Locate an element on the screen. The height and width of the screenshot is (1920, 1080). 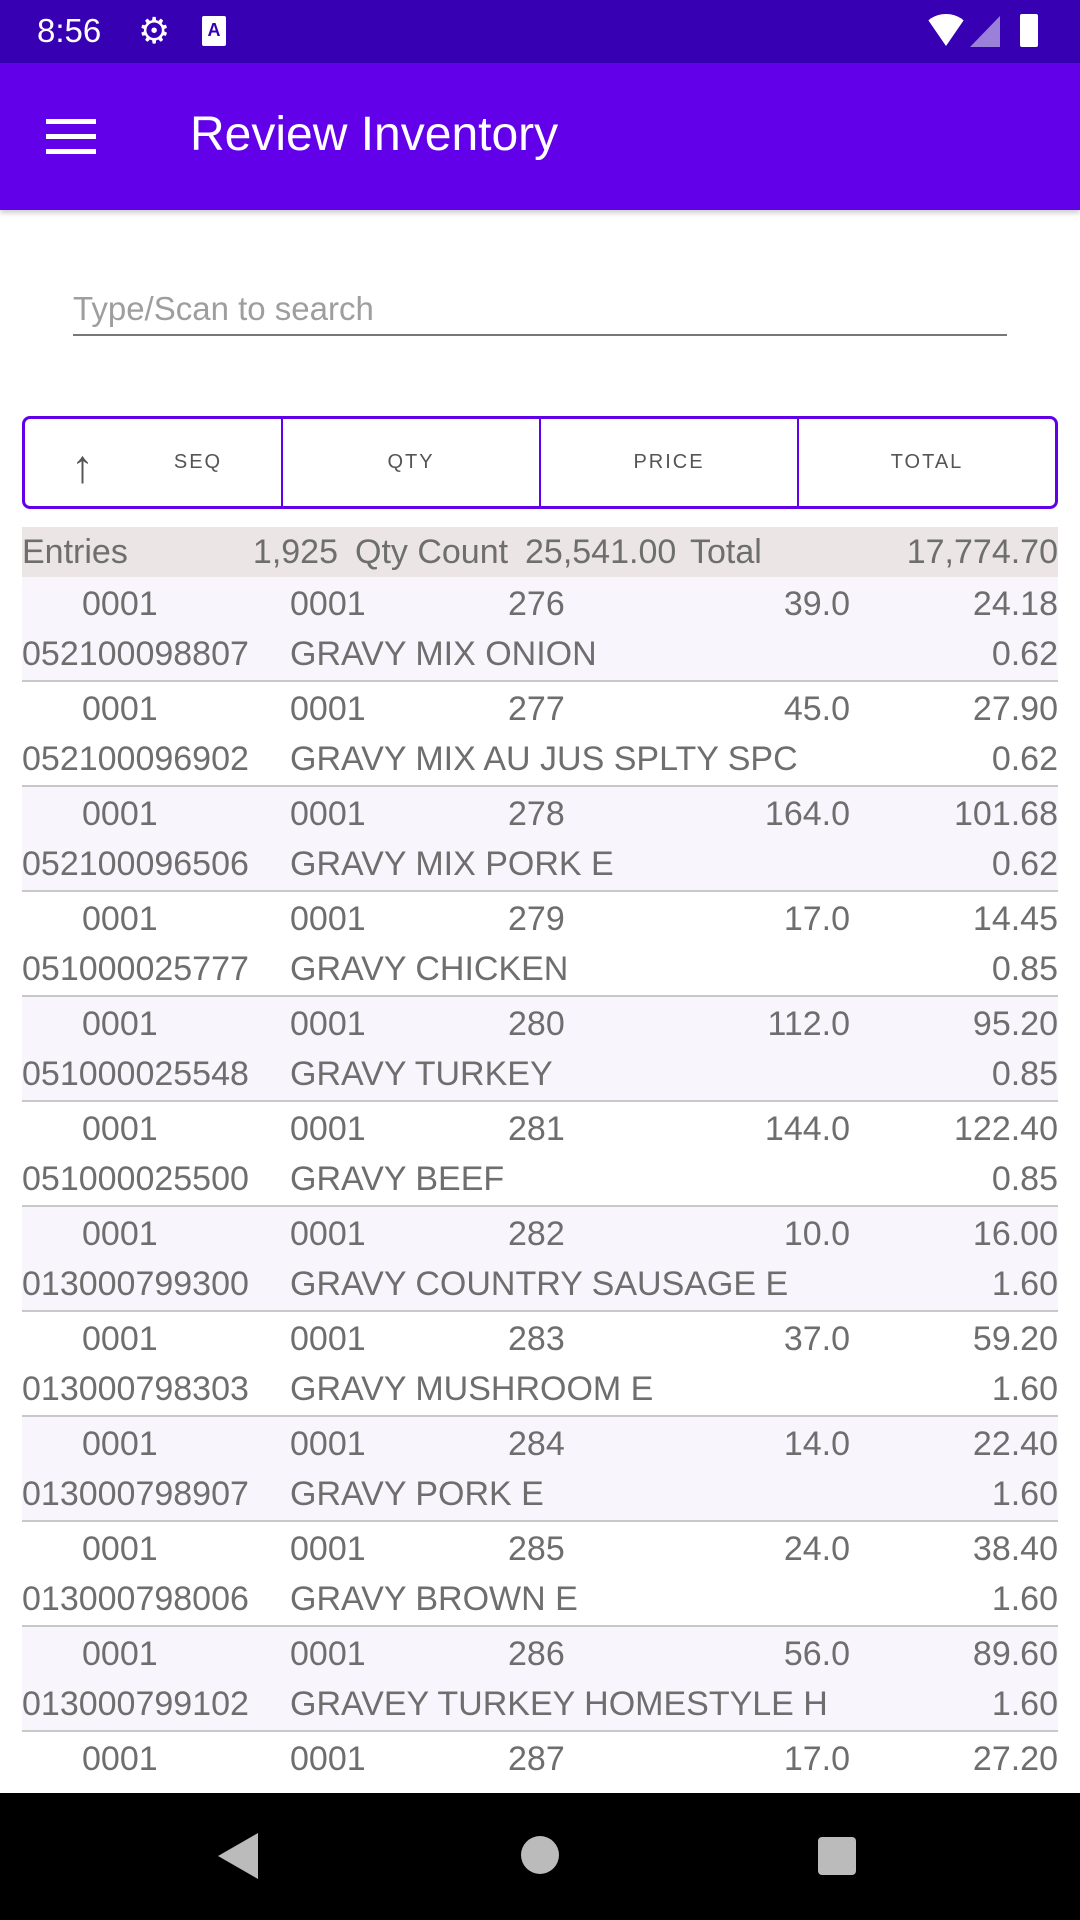
seq-number: 286 is located at coordinates (536, 1654).